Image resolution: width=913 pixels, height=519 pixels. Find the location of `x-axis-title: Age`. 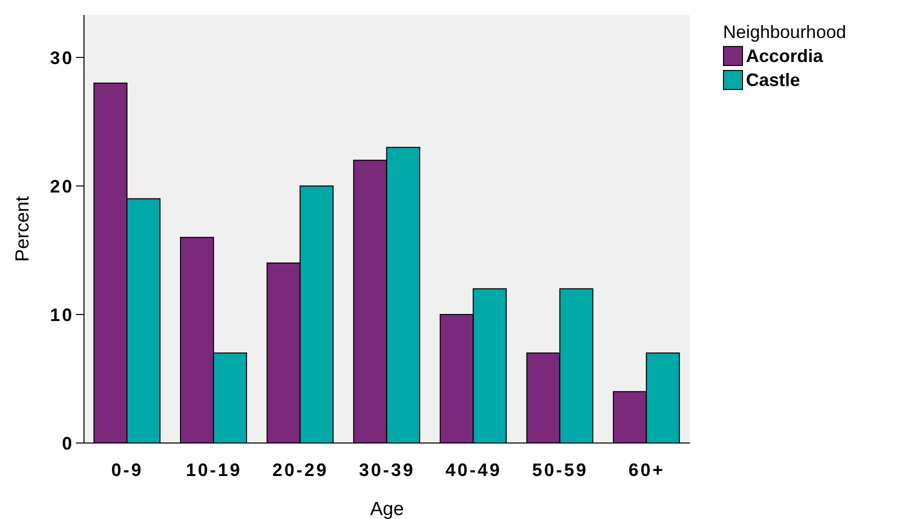

x-axis-title: Age is located at coordinates (387, 509).